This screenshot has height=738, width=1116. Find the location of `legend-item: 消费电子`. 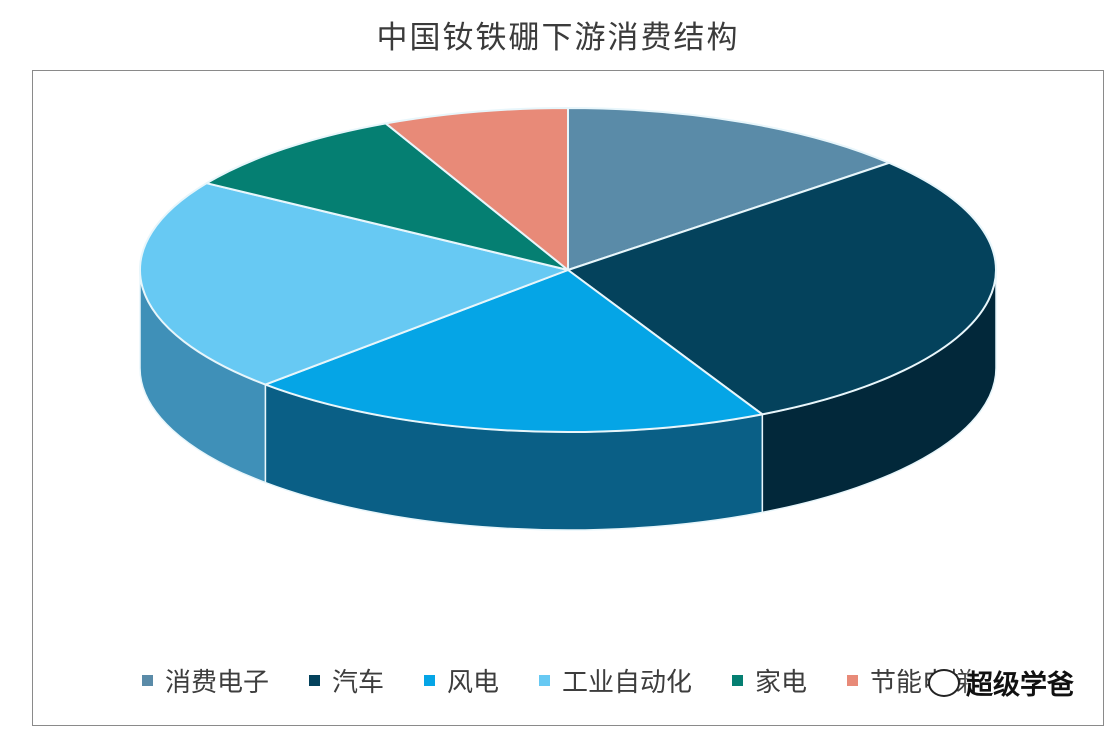

legend-item: 消费电子 is located at coordinates (205, 680).